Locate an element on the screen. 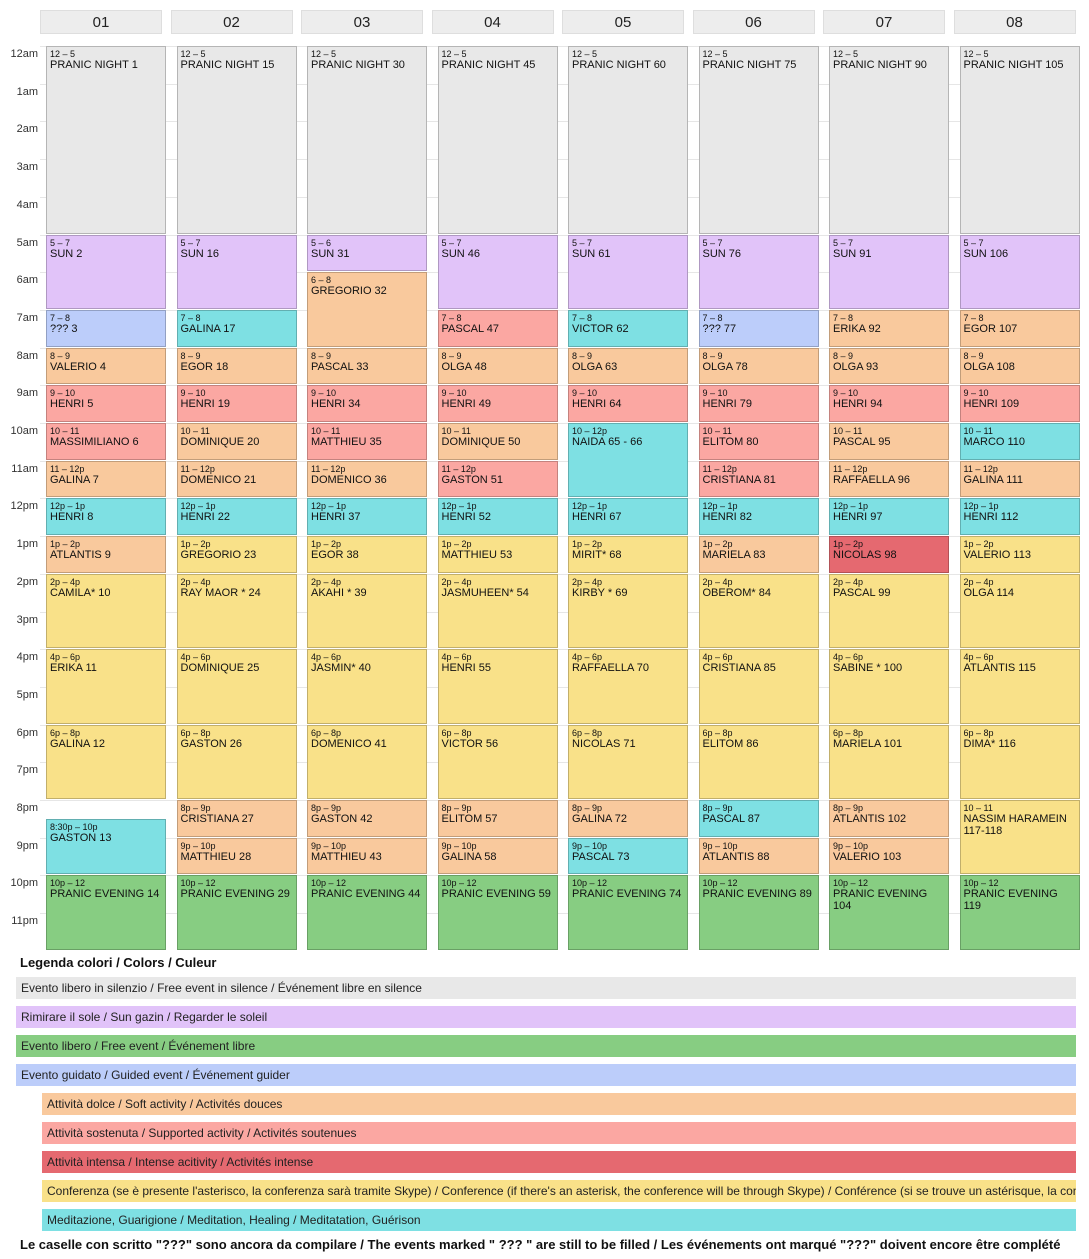 The height and width of the screenshot is (1259, 1089). calendar-event: 4p – 6p SABINE * 100 is located at coordinates (889, 686).